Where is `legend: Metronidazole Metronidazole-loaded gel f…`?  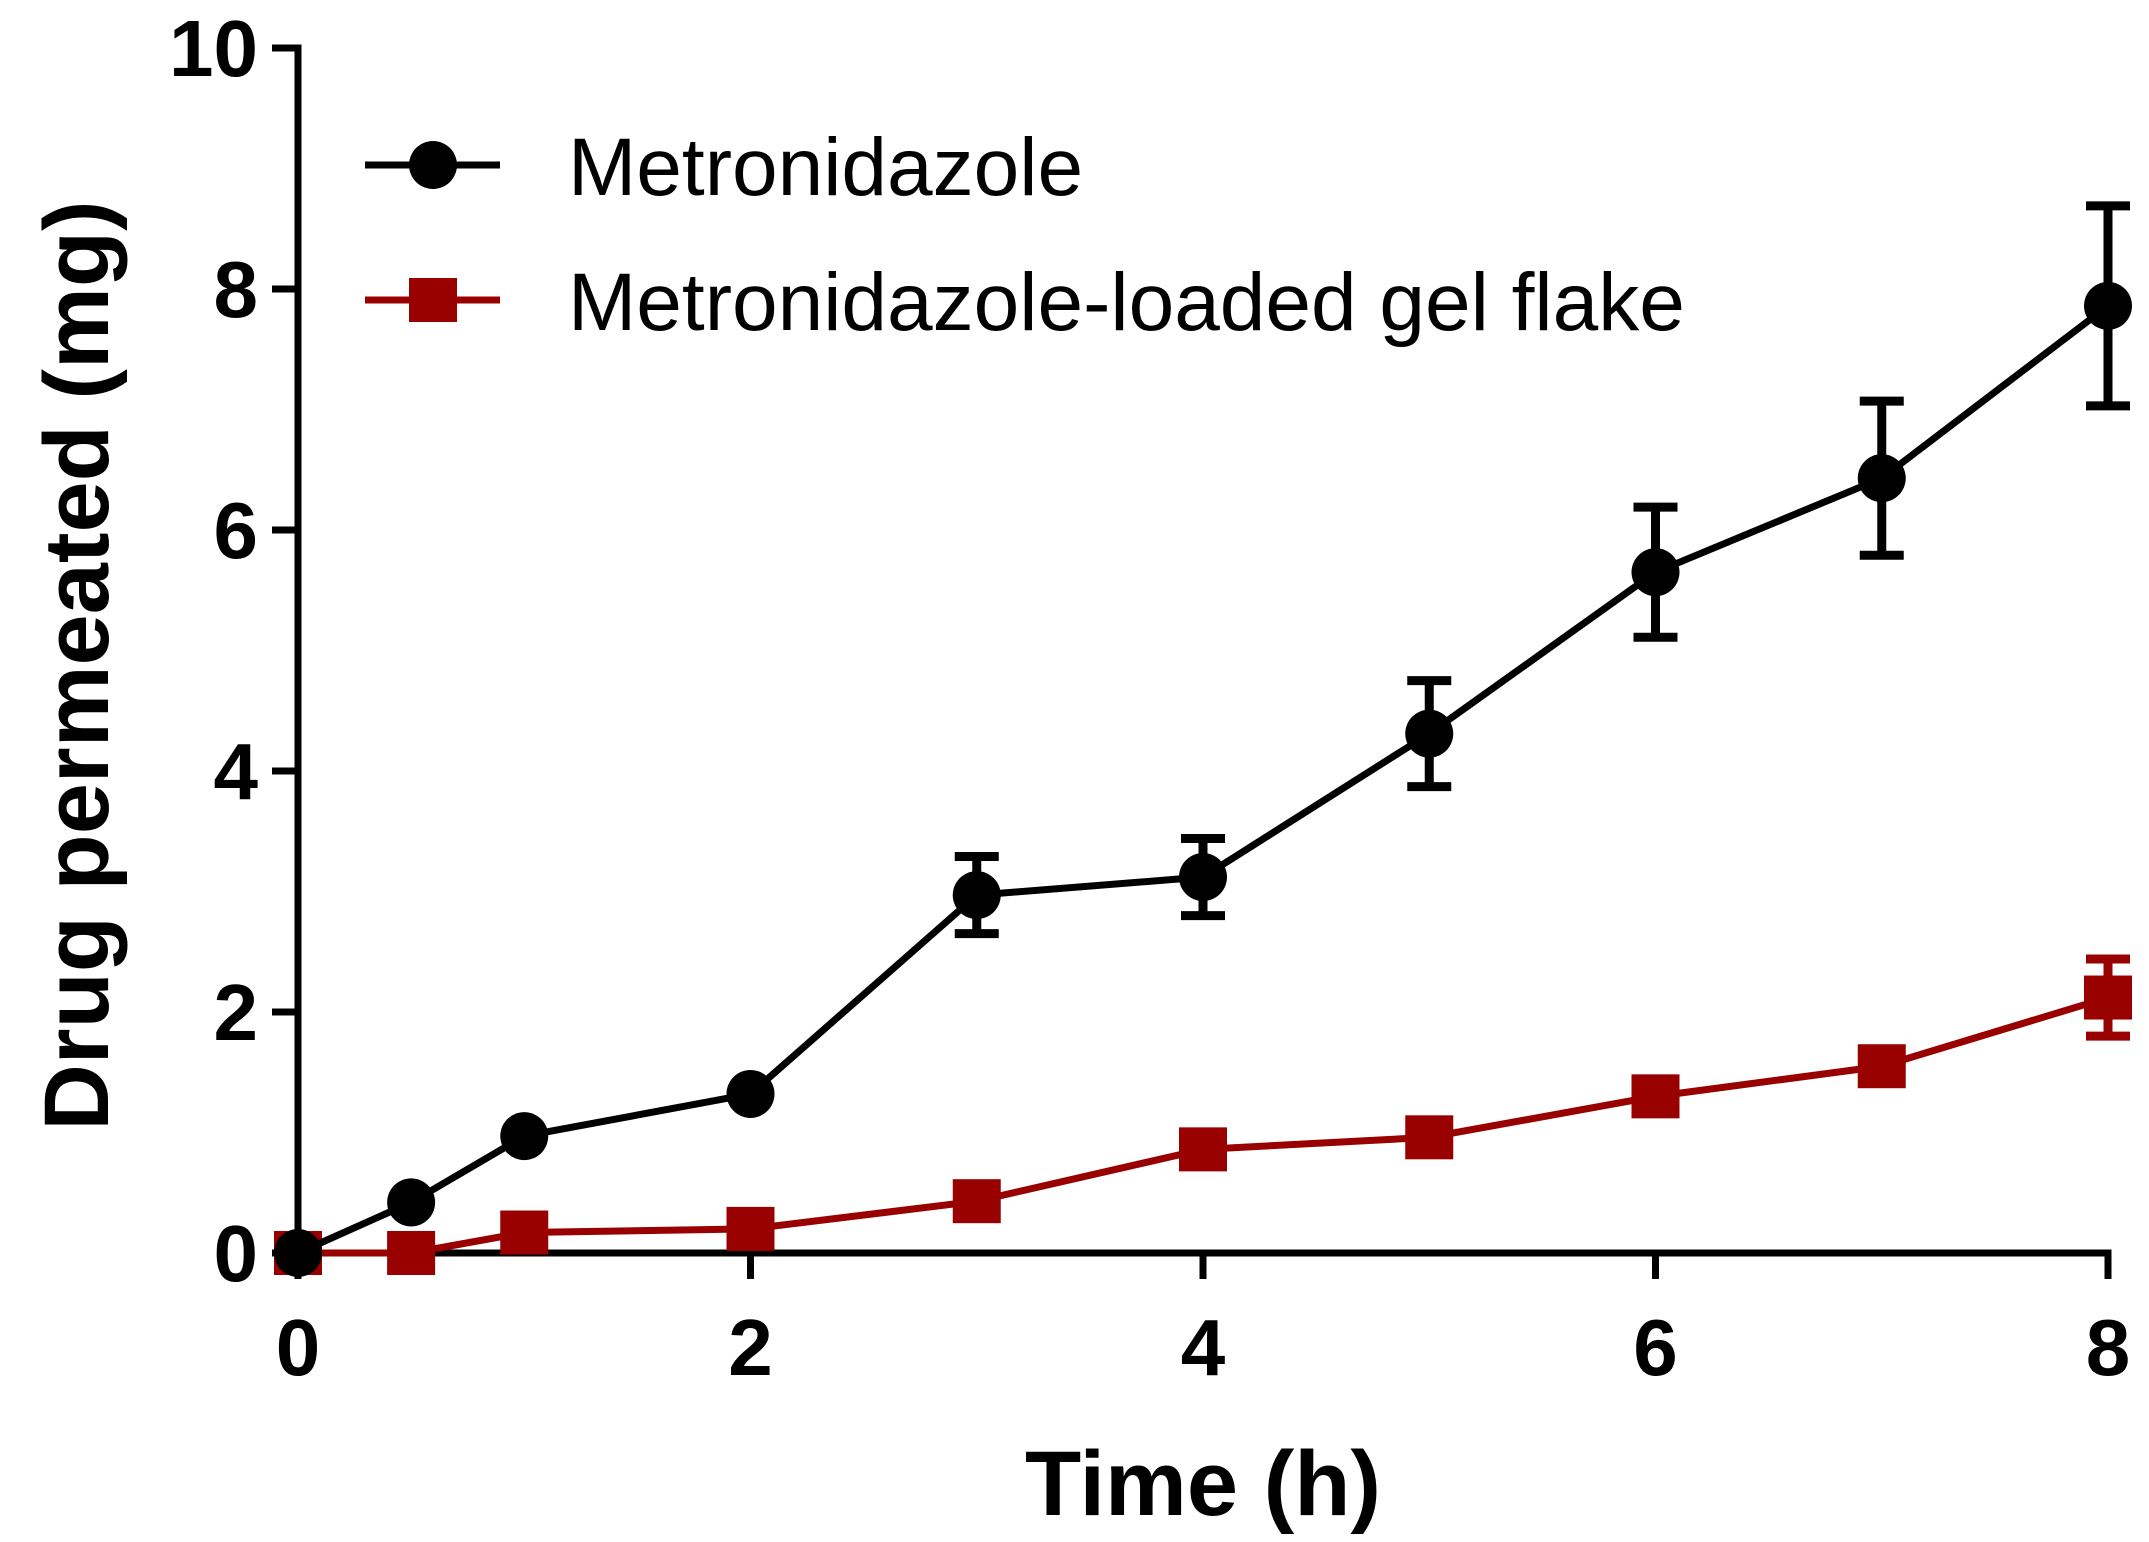 legend: Metronidazole Metronidazole-loaded gel f… is located at coordinates (1025, 235).